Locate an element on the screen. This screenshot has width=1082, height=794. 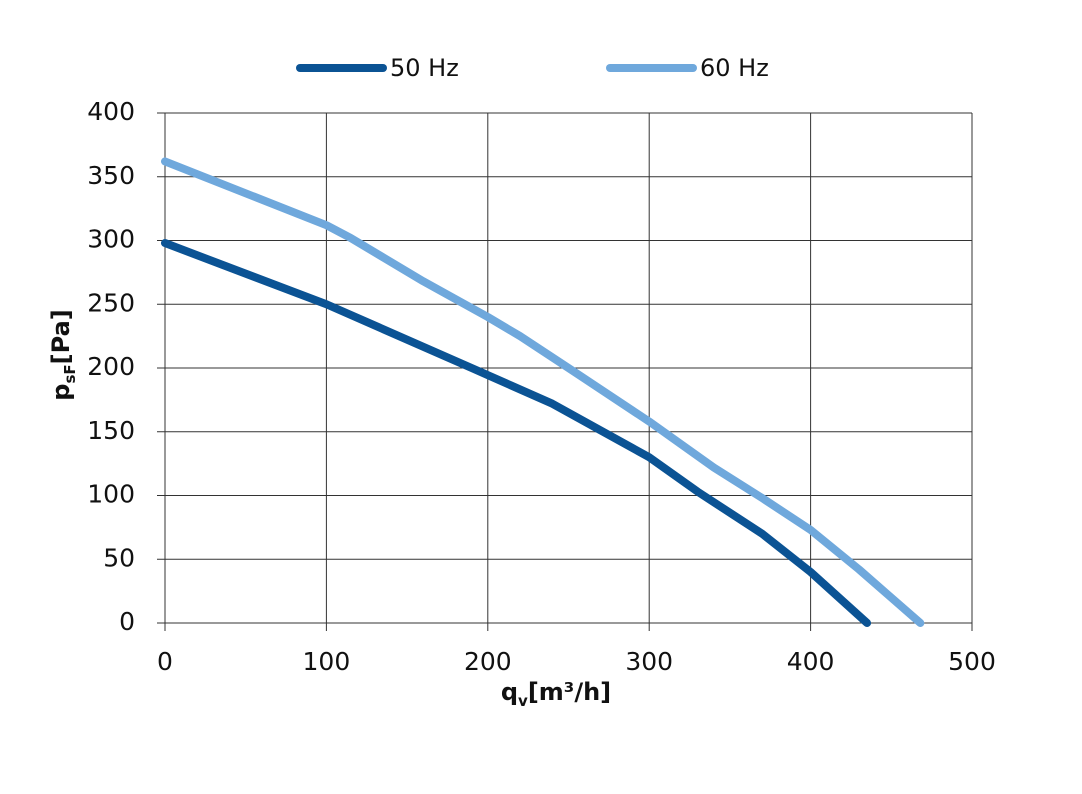
y-axis-label: psF[Pa] is located at coordinates (63, 354).